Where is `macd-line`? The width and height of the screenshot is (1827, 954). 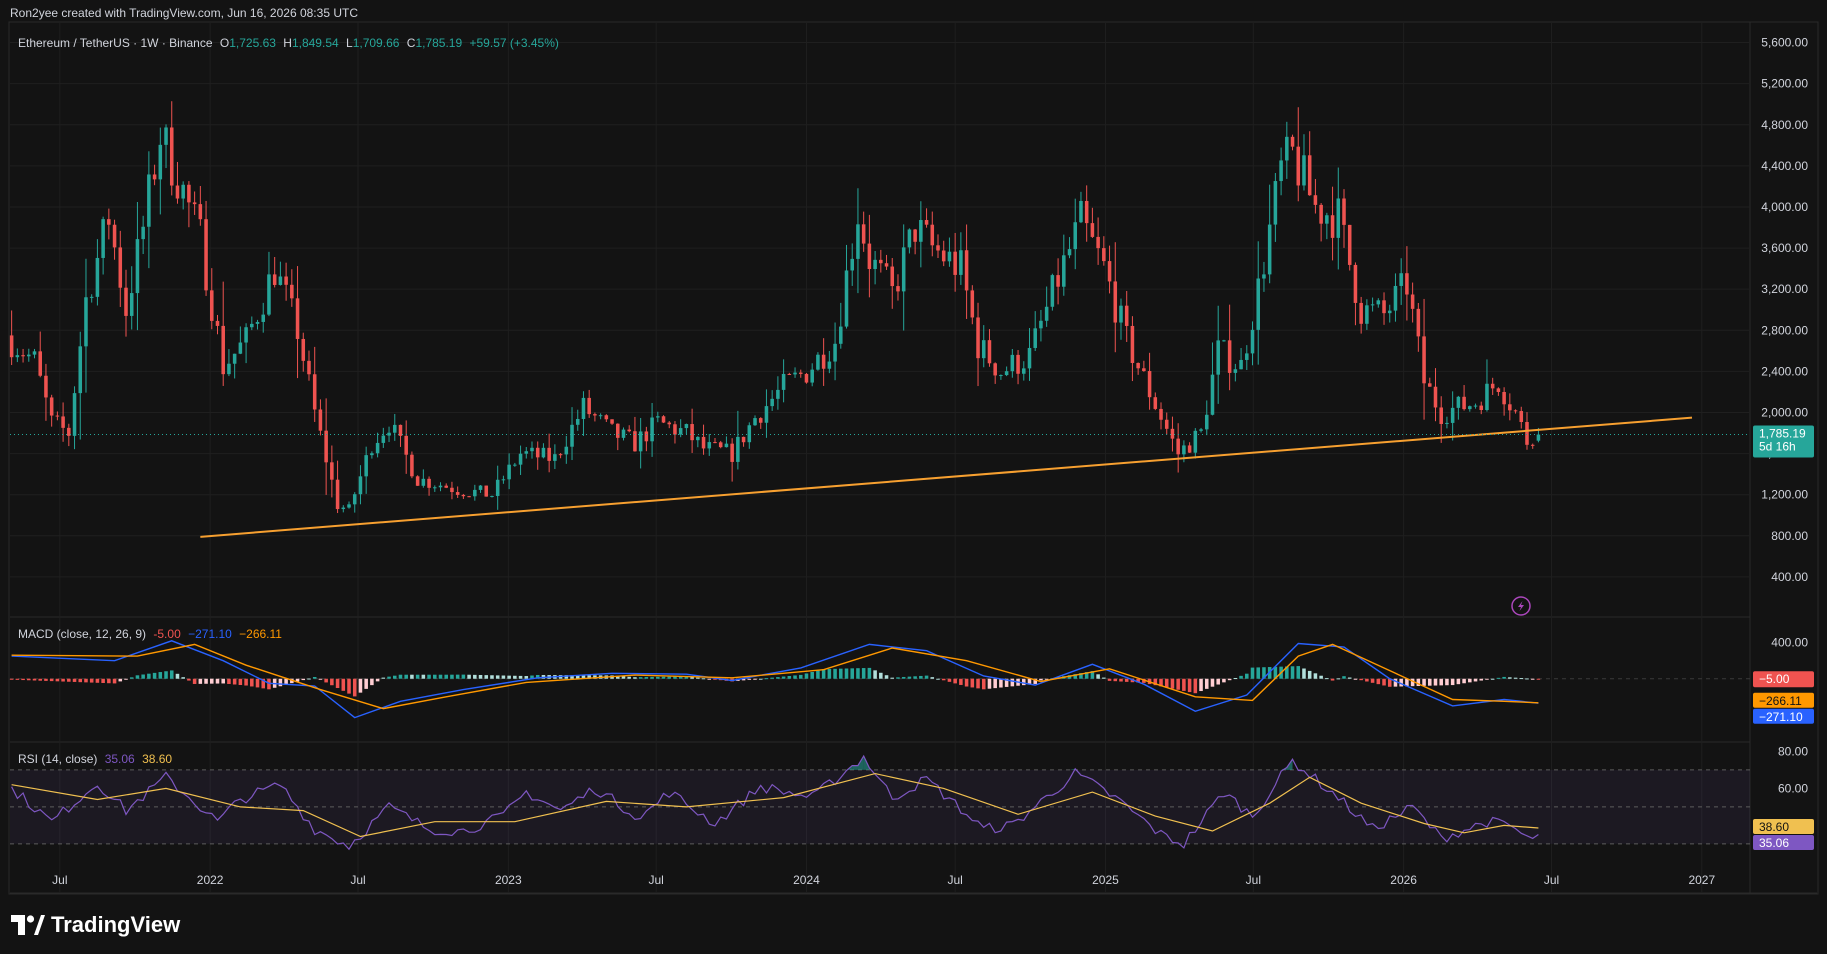
macd-line is located at coordinates (775, 679).